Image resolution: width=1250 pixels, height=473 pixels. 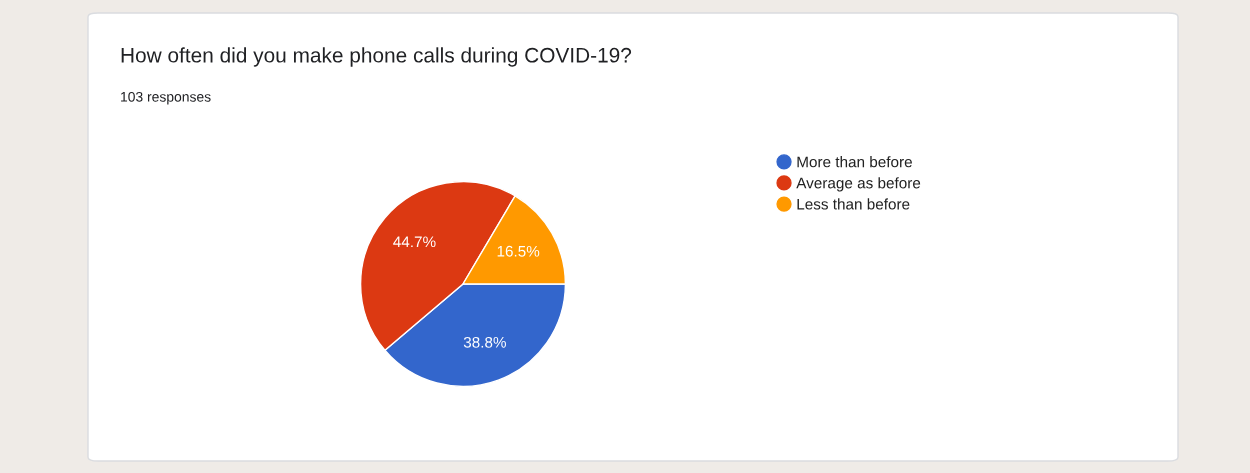 I want to click on legend-label: Less than before, so click(x=853, y=204).